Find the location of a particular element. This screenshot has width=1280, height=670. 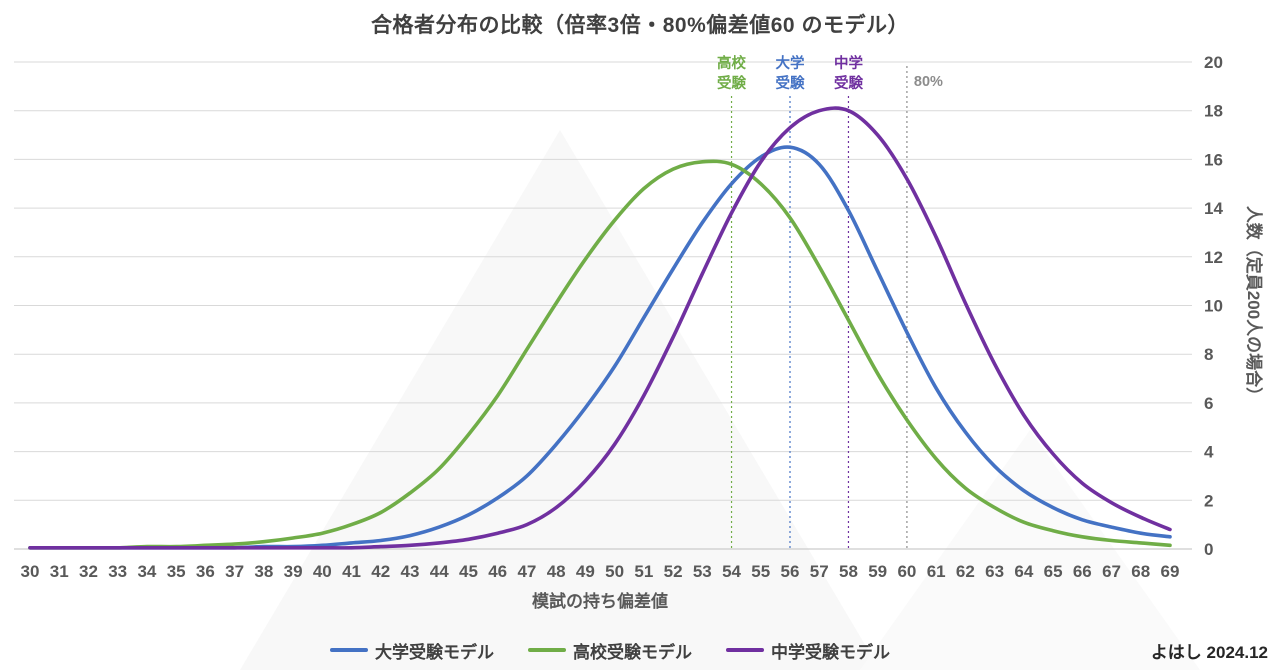

x-tick-label: 49 is located at coordinates (585, 571).